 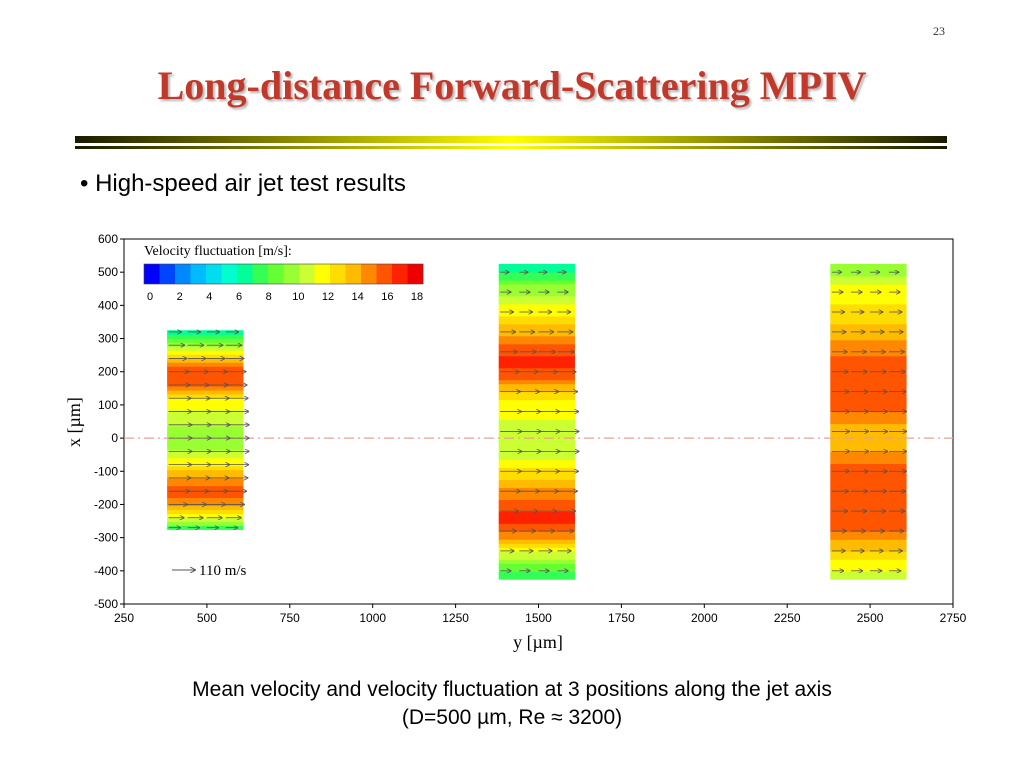 I want to click on y-tick-label: -500, so click(x=106, y=604).